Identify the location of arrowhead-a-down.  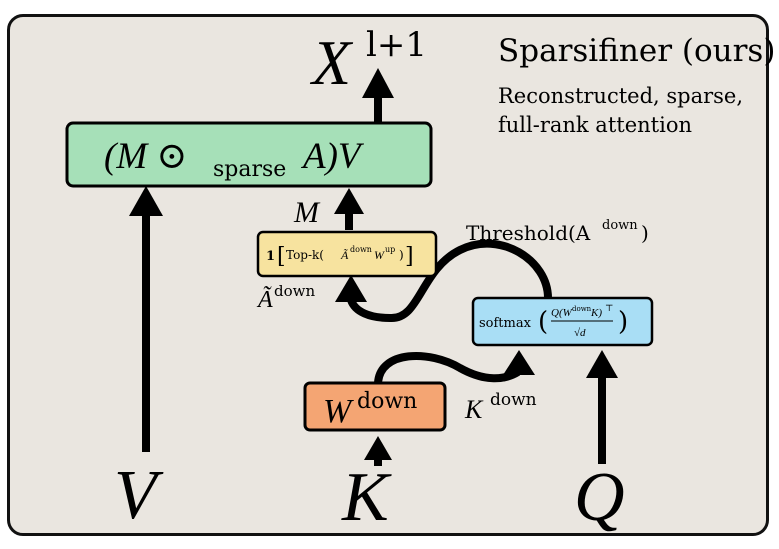
(351, 288).